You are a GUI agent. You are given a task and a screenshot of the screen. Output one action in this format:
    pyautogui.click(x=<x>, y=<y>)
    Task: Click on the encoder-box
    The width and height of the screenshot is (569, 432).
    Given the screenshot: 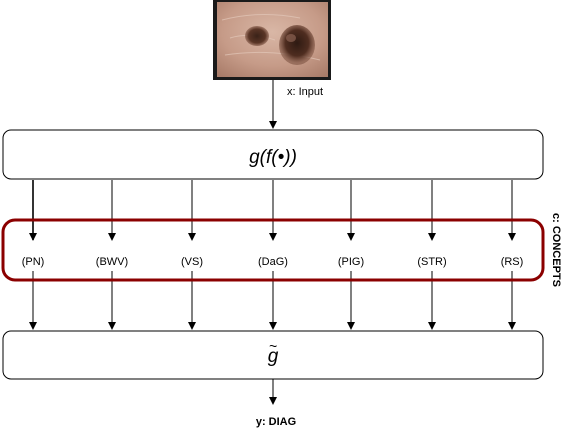 What is the action you would take?
    pyautogui.click(x=273, y=154)
    